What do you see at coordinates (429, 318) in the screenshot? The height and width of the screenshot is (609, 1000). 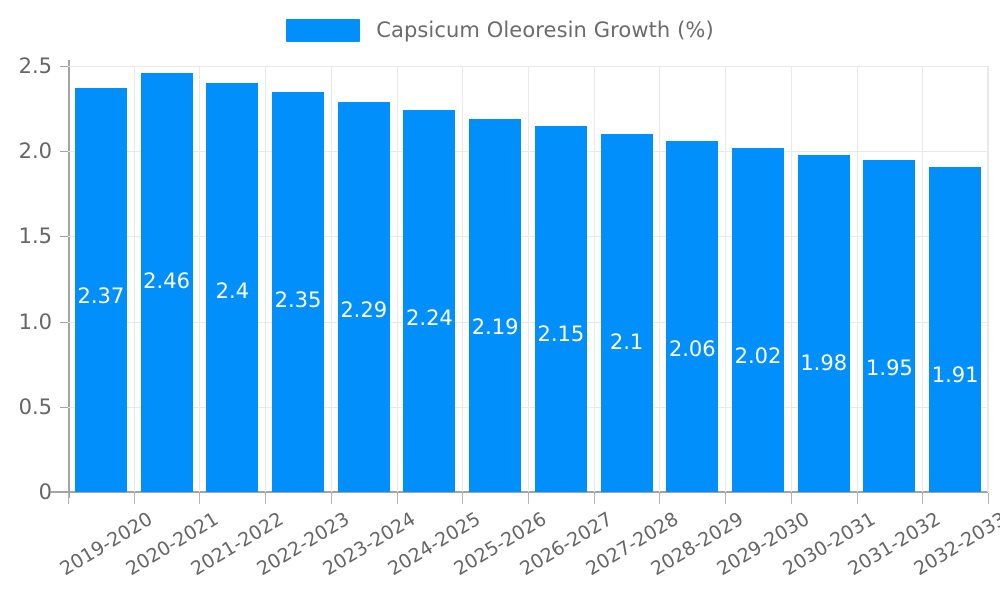 I see `bar-value-label: 2.24` at bounding box center [429, 318].